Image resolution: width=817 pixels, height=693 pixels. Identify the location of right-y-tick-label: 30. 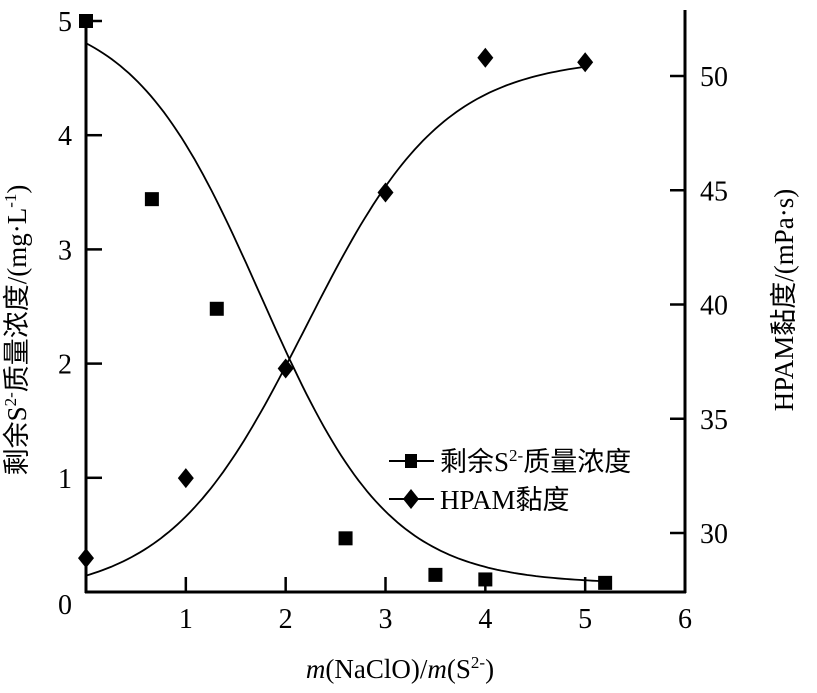
(714, 534).